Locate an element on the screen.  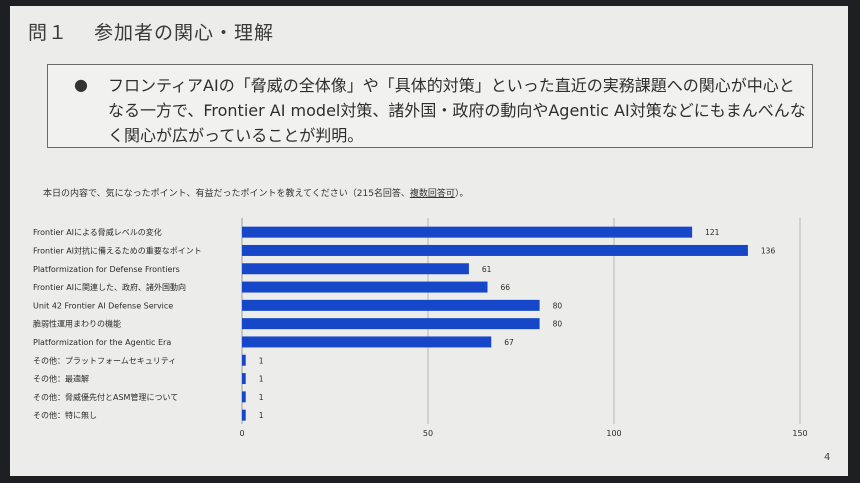
data-label: 61 is located at coordinates (487, 269).